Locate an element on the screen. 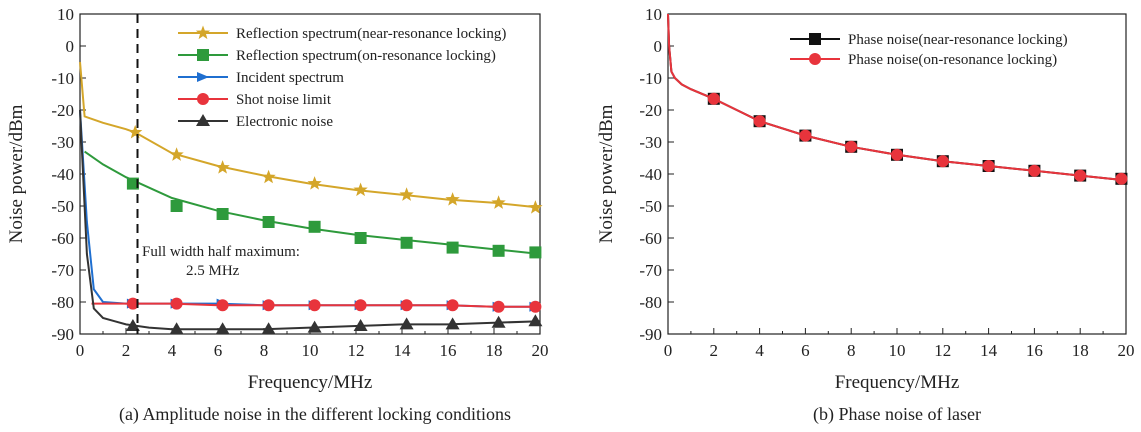 The height and width of the screenshot is (432, 1141). legend-item: Incident spectrum is located at coordinates (261, 78).